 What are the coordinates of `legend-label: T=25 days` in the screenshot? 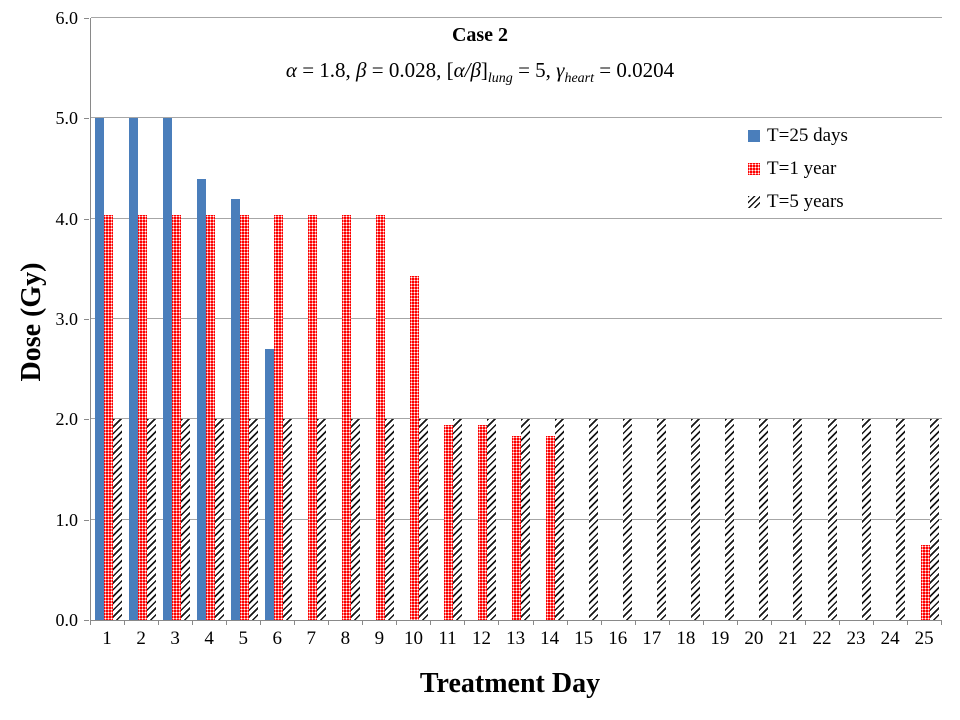 It's located at (807, 135).